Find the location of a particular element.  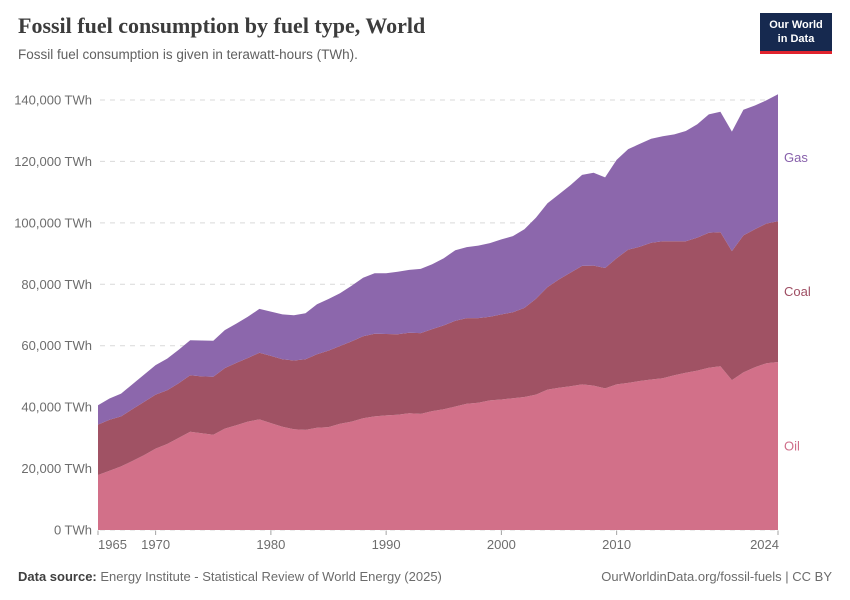

y-axis-label: 20,000 TWh is located at coordinates (56, 468).